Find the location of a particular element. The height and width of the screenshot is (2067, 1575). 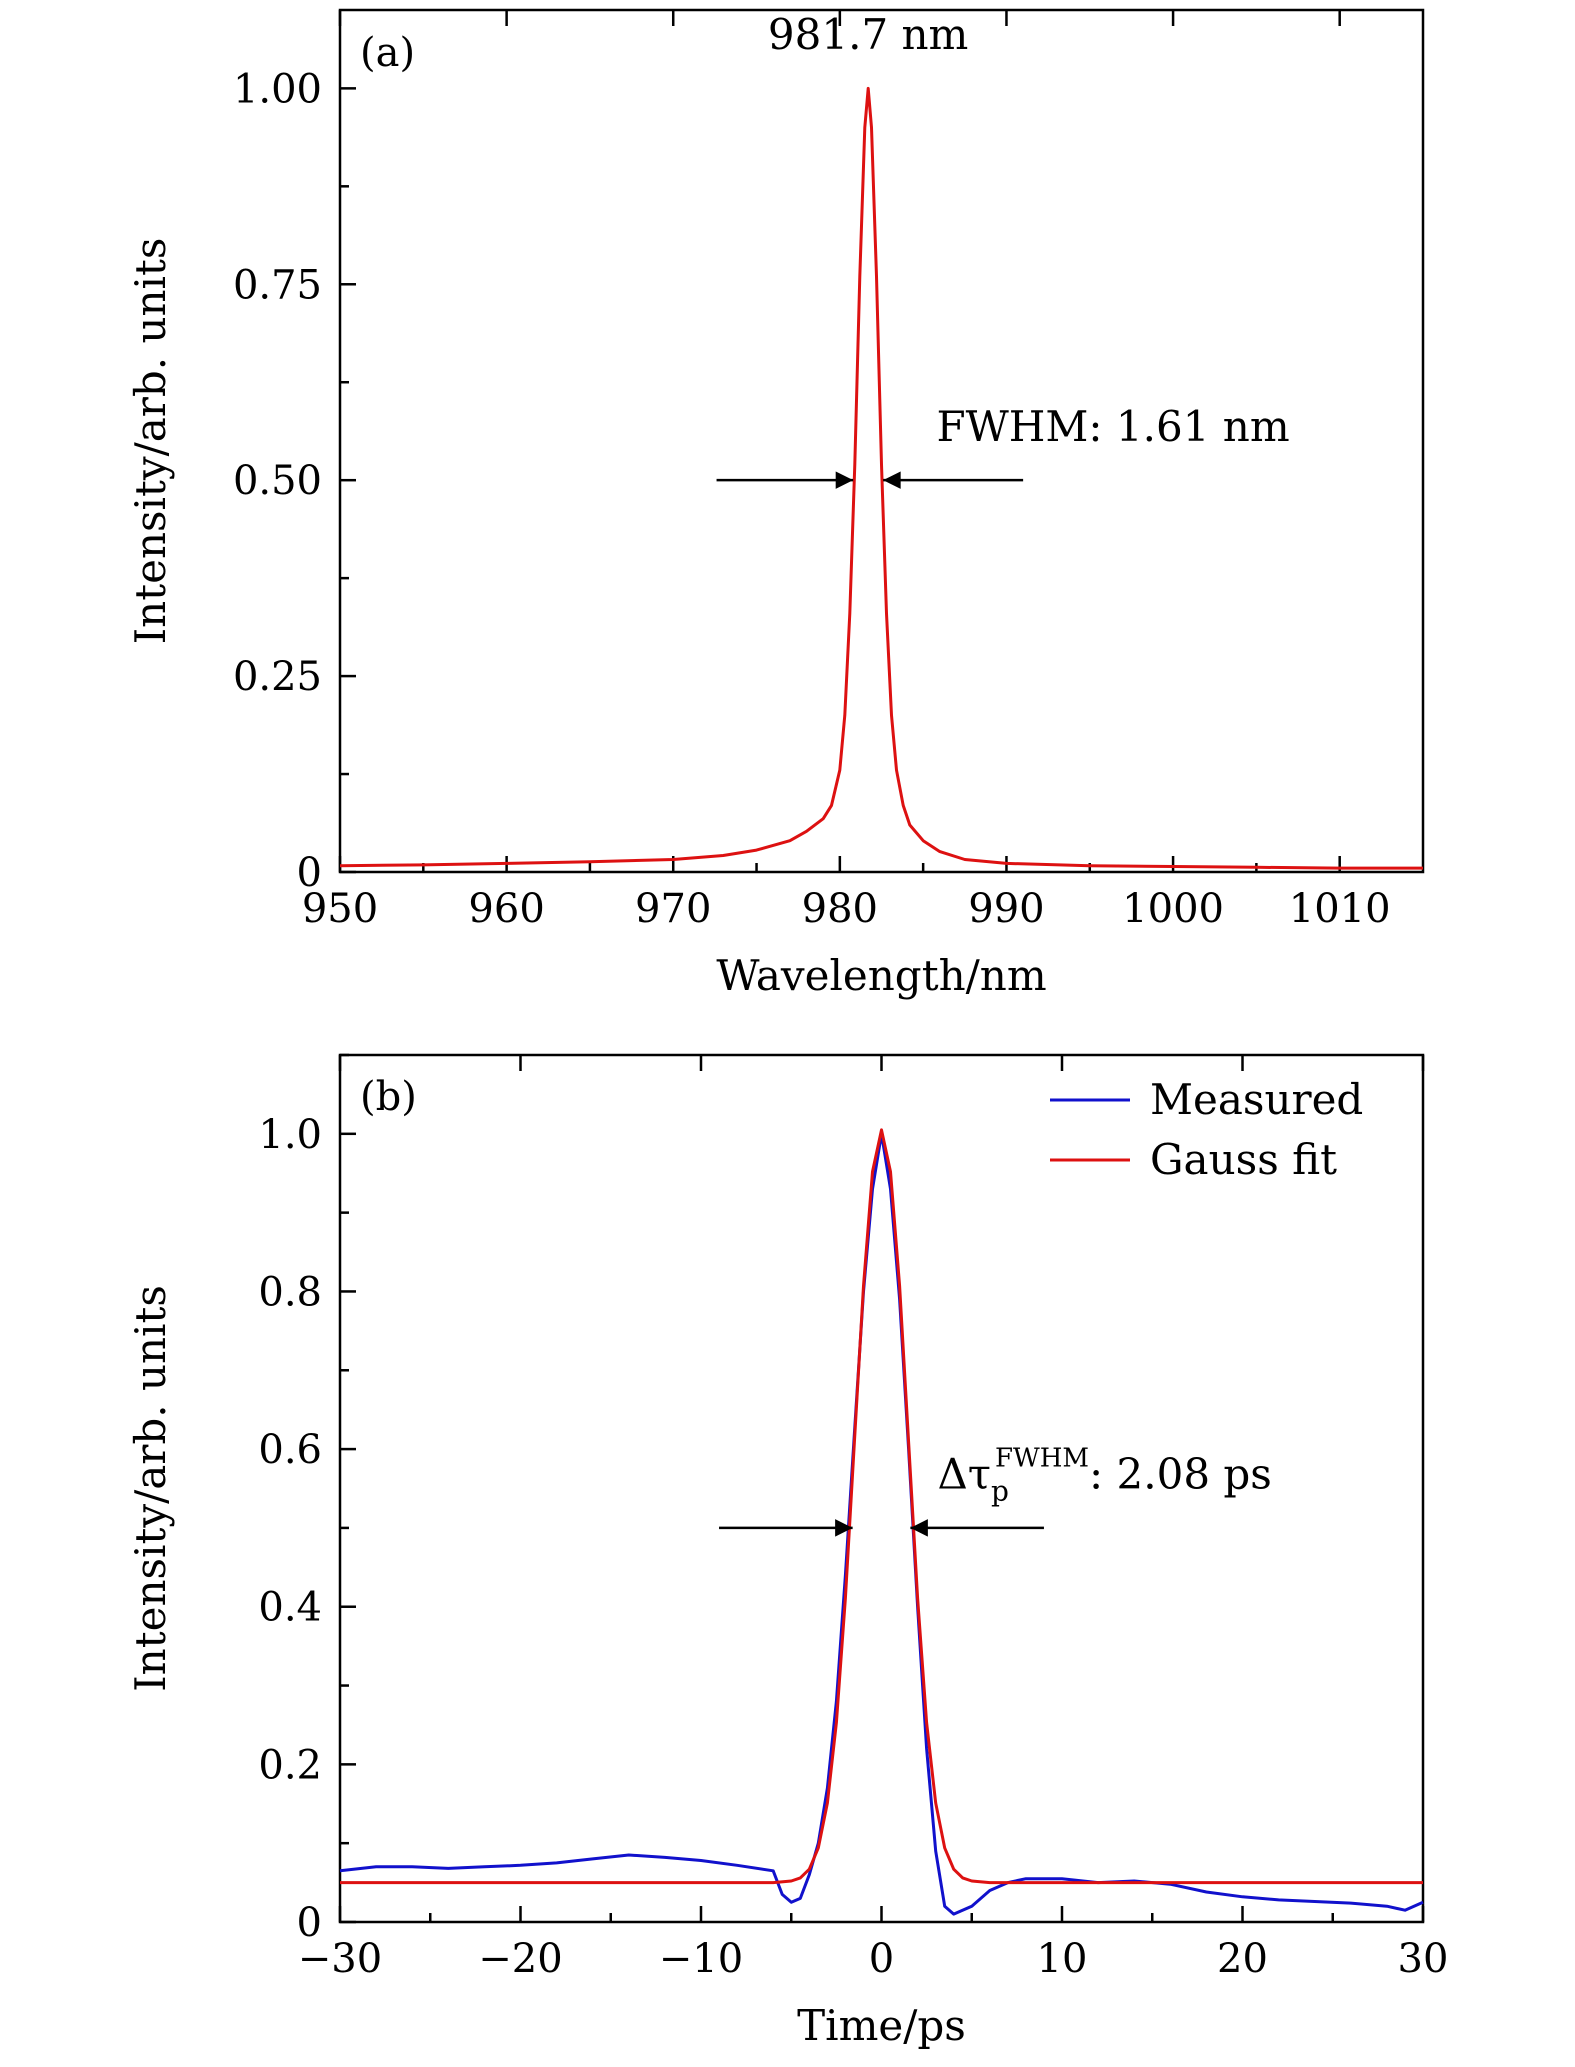

y-tick-label: 0.50 is located at coordinates (277, 481).